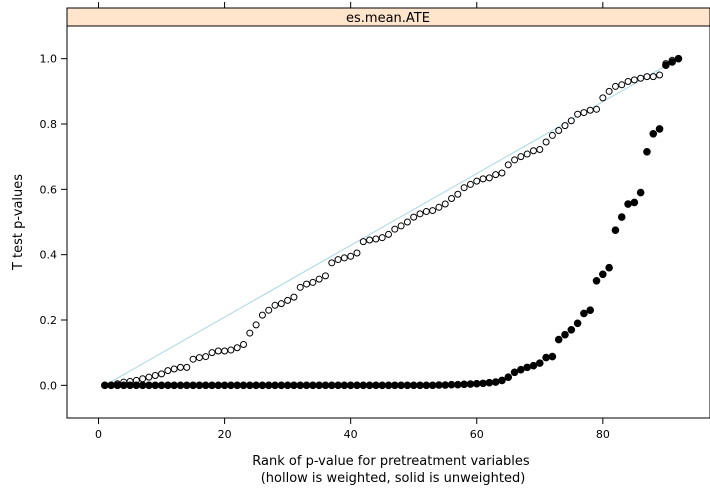  What do you see at coordinates (477, 434) in the screenshot?
I see `x-tick-label: 60` at bounding box center [477, 434].